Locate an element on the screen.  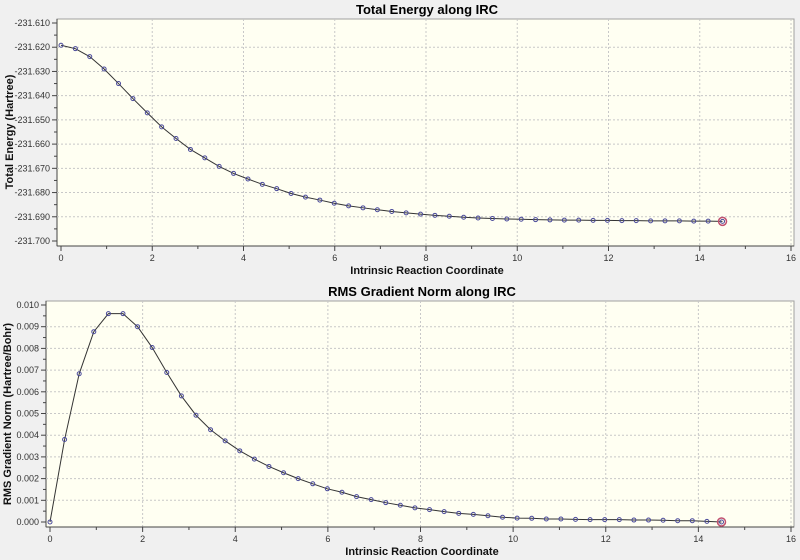
y-tick-label: 0.010 is located at coordinates (27, 305).